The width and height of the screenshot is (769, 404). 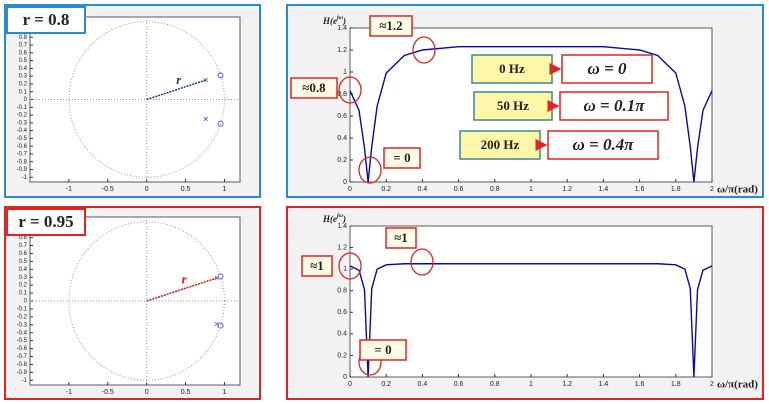 I want to click on y-tick-label: 0.7, so click(x=23, y=246).